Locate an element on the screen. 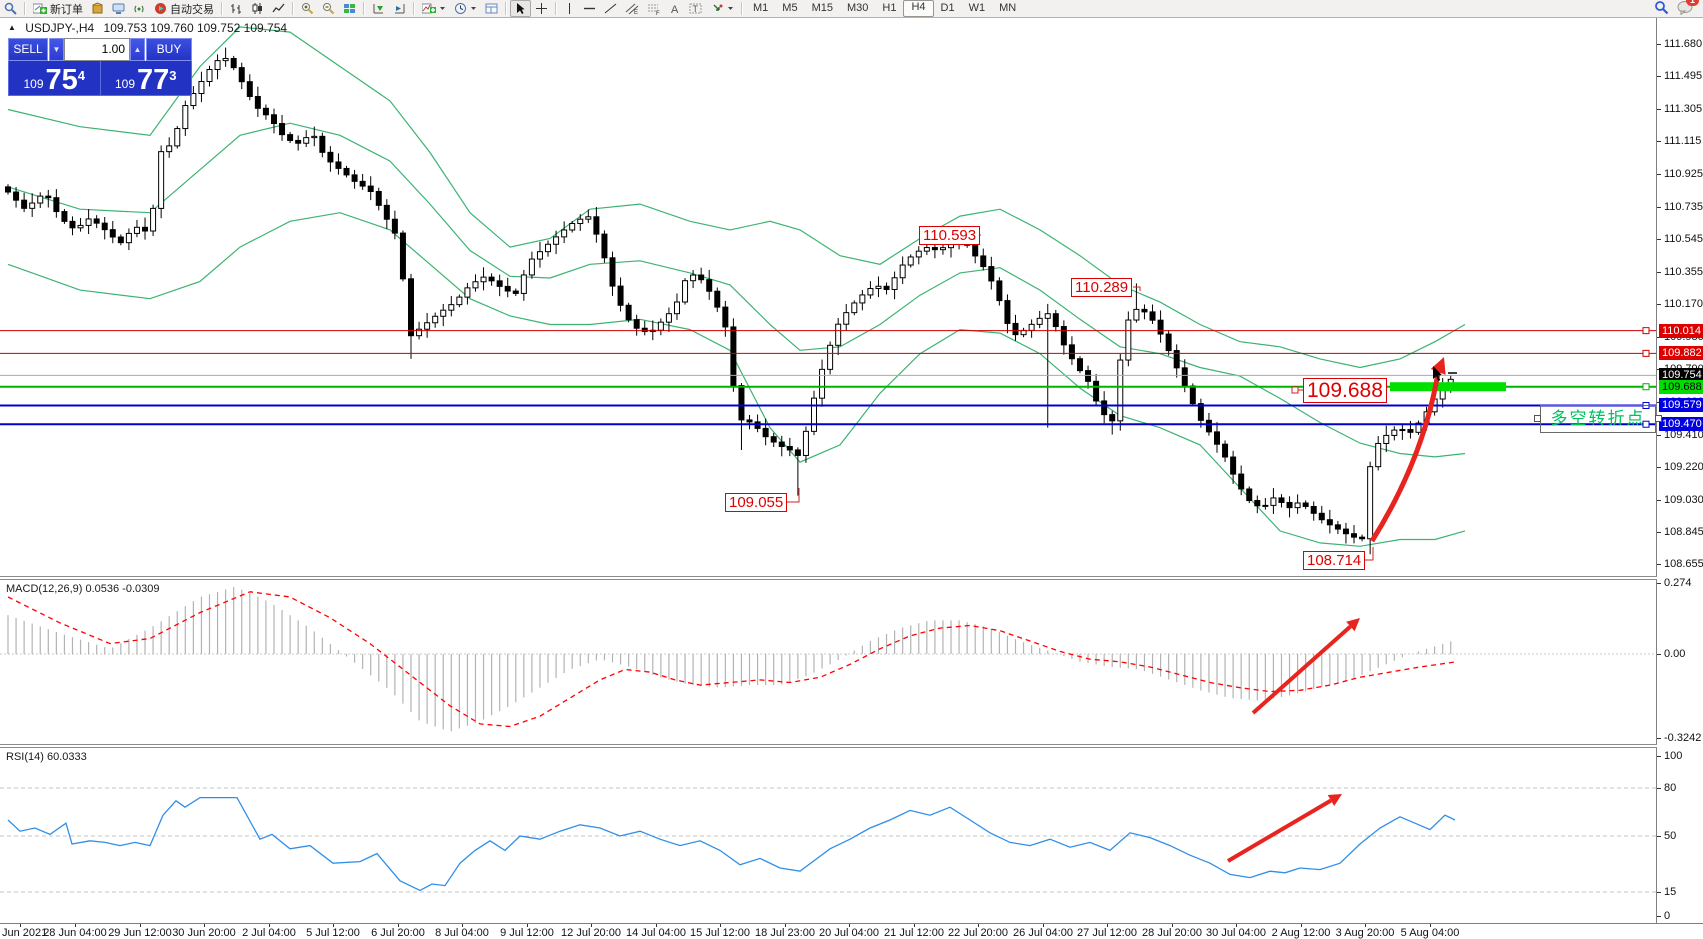 The image size is (1703, 939). timeframe-h4-button: H4 is located at coordinates (918, 8).